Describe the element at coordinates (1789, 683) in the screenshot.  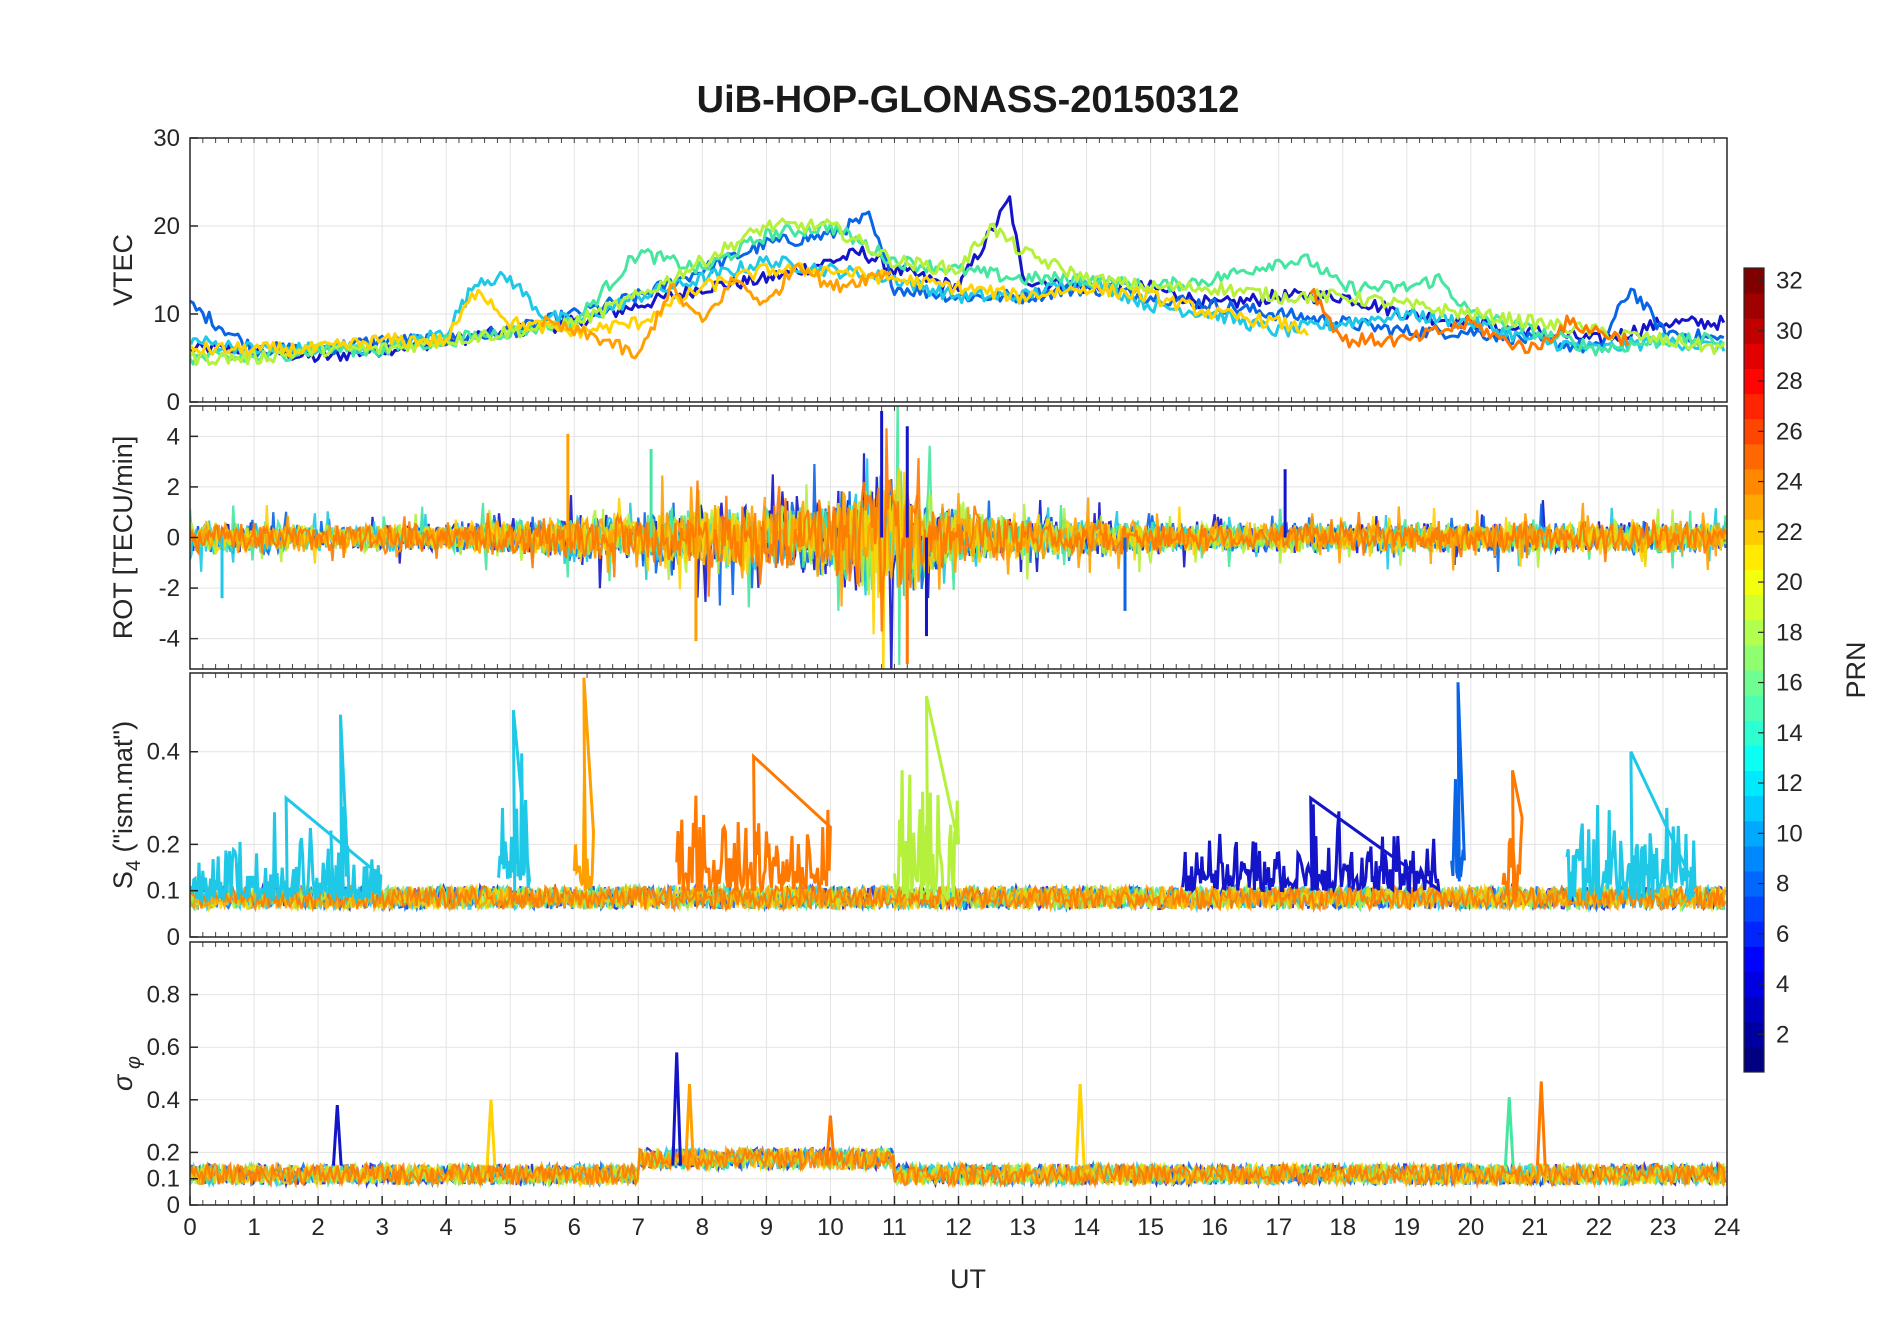
I see `colorbar-tick-label: 16` at that location.